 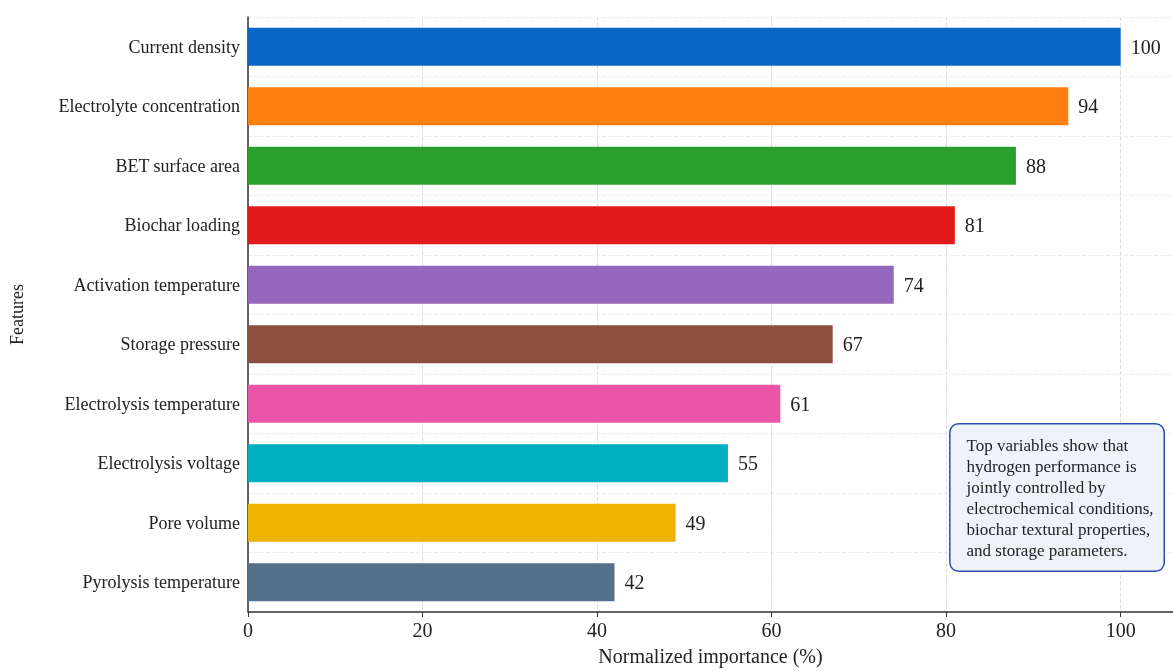 What do you see at coordinates (178, 165) in the screenshot?
I see `y-tick-label: BET surface area` at bounding box center [178, 165].